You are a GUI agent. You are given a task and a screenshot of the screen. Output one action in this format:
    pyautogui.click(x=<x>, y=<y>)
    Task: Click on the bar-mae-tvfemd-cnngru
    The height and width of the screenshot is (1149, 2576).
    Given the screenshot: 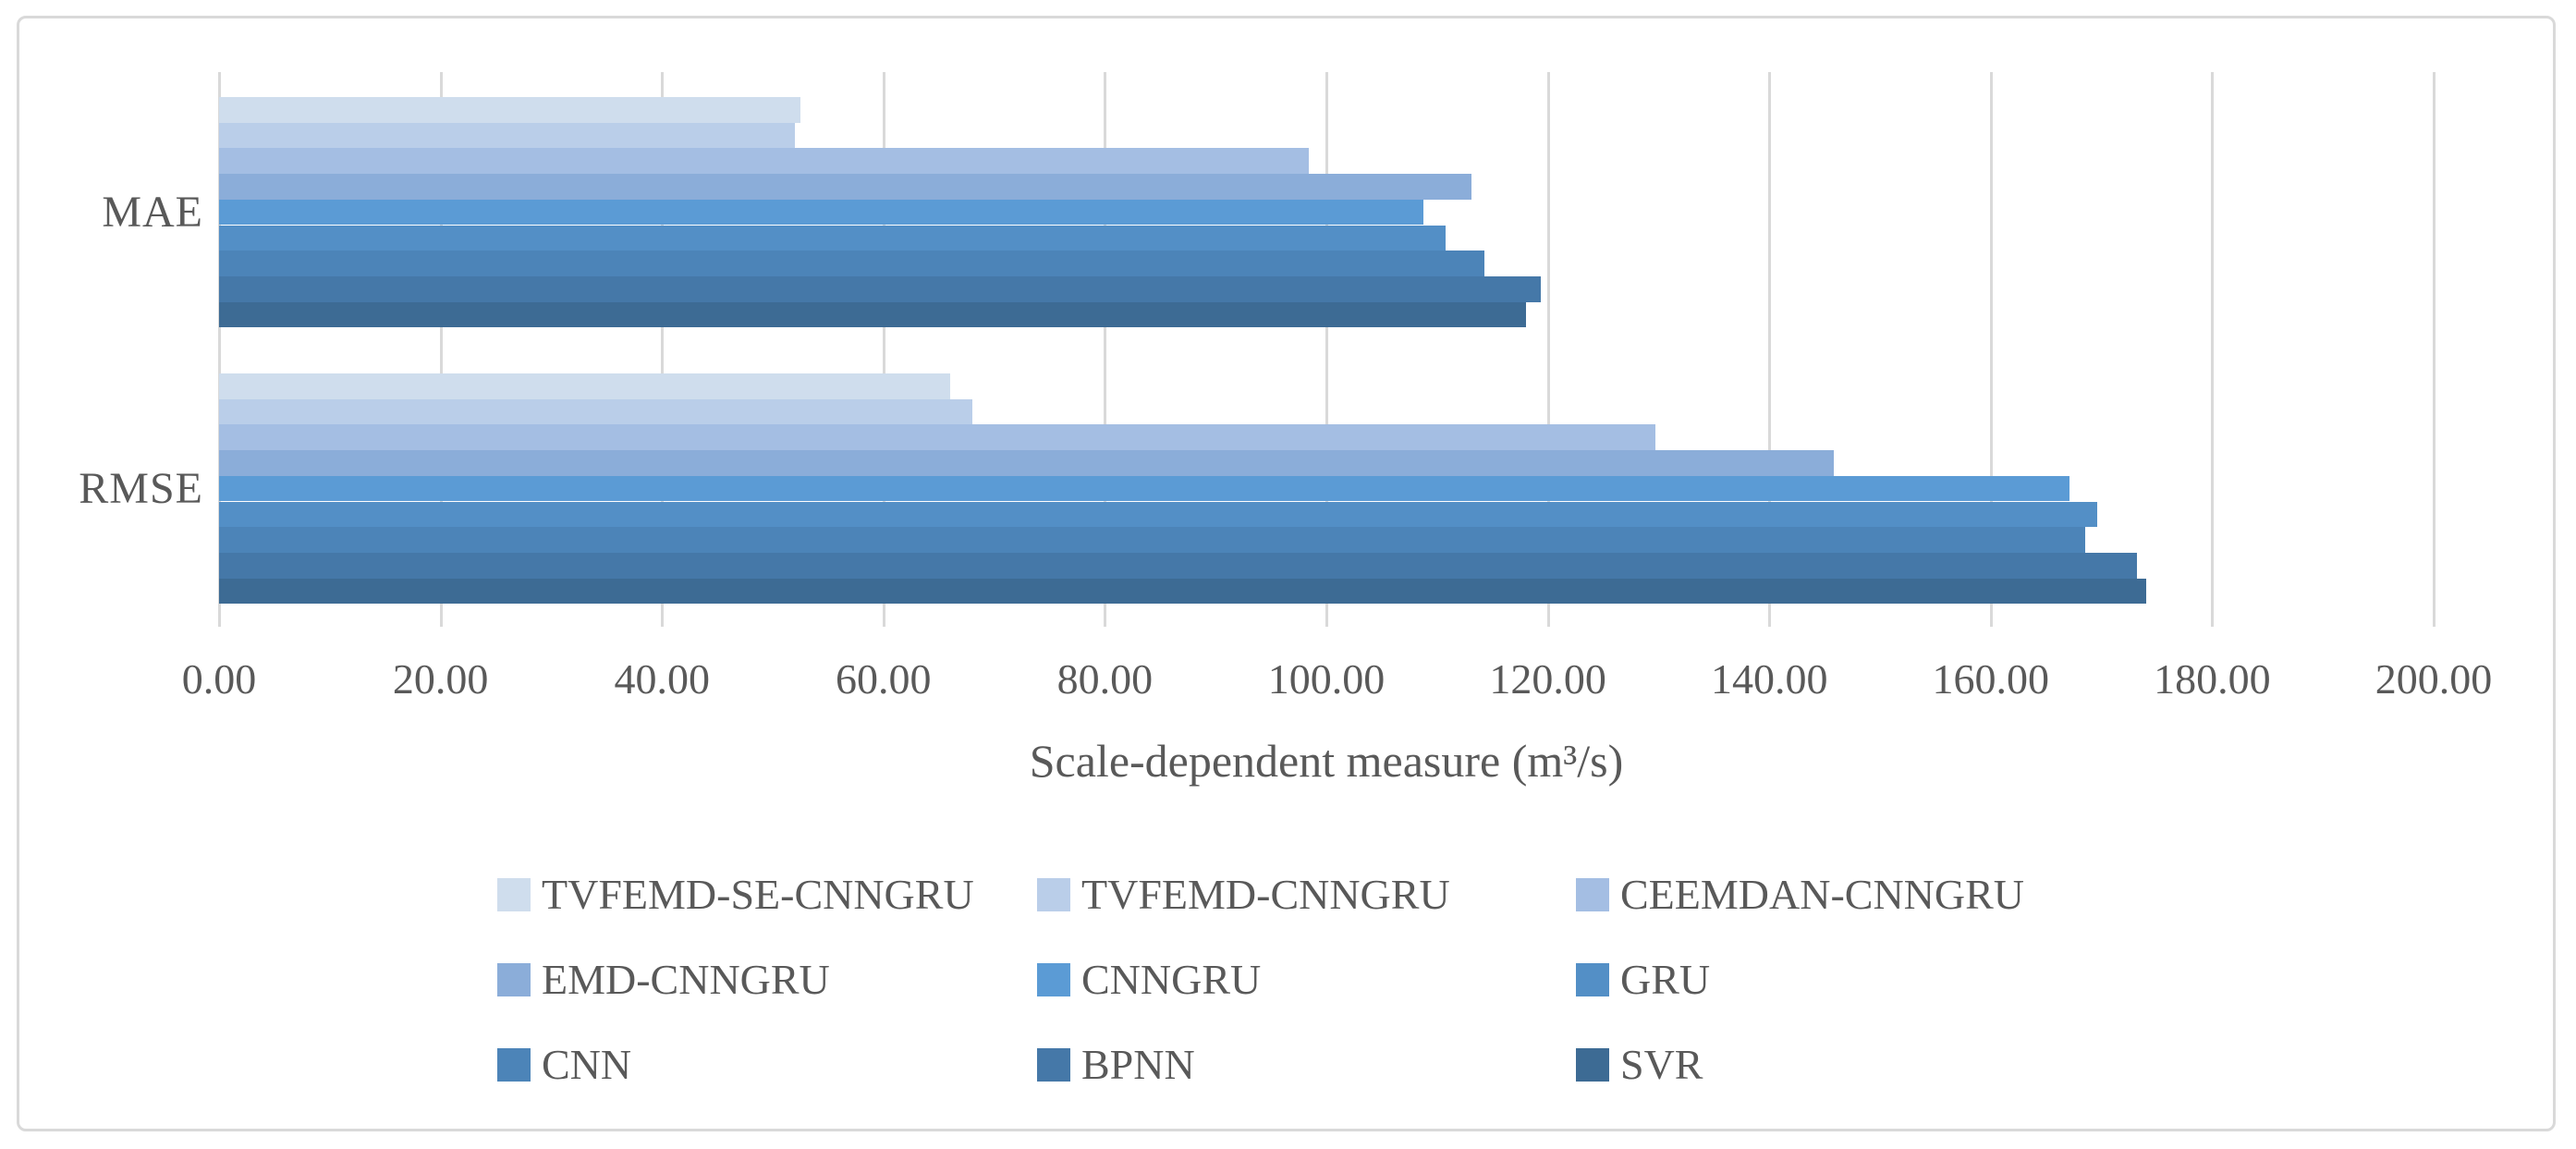 What is the action you would take?
    pyautogui.click(x=507, y=135)
    